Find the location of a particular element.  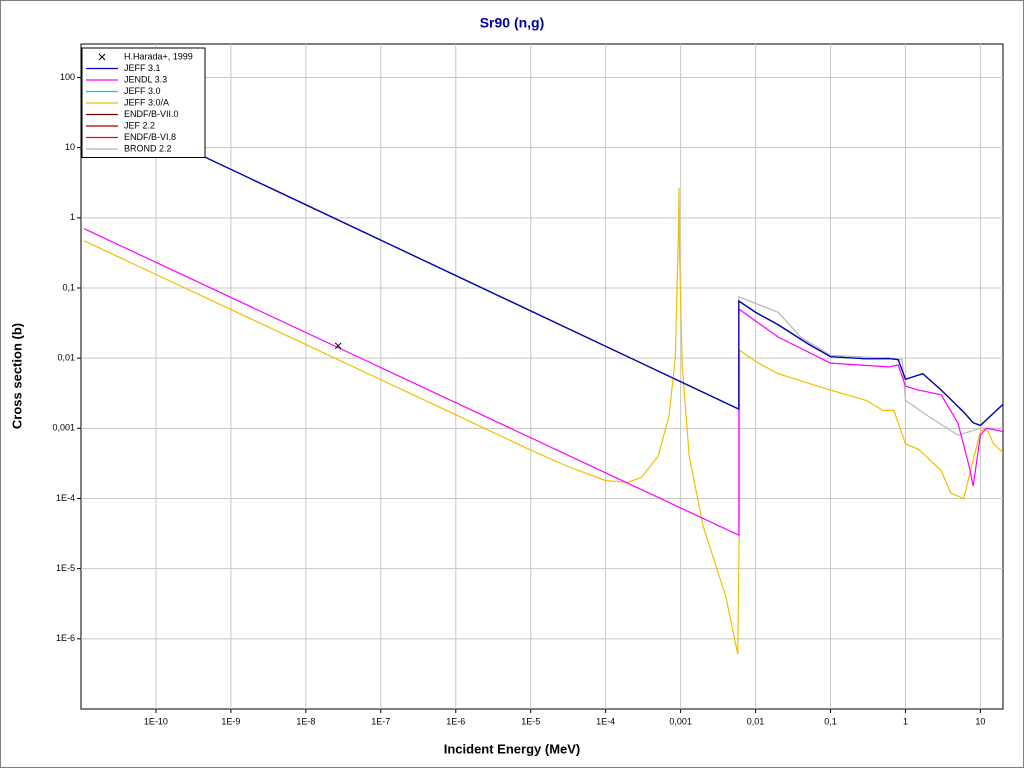

x-tick-label: 1E-5 is located at coordinates (530, 721).